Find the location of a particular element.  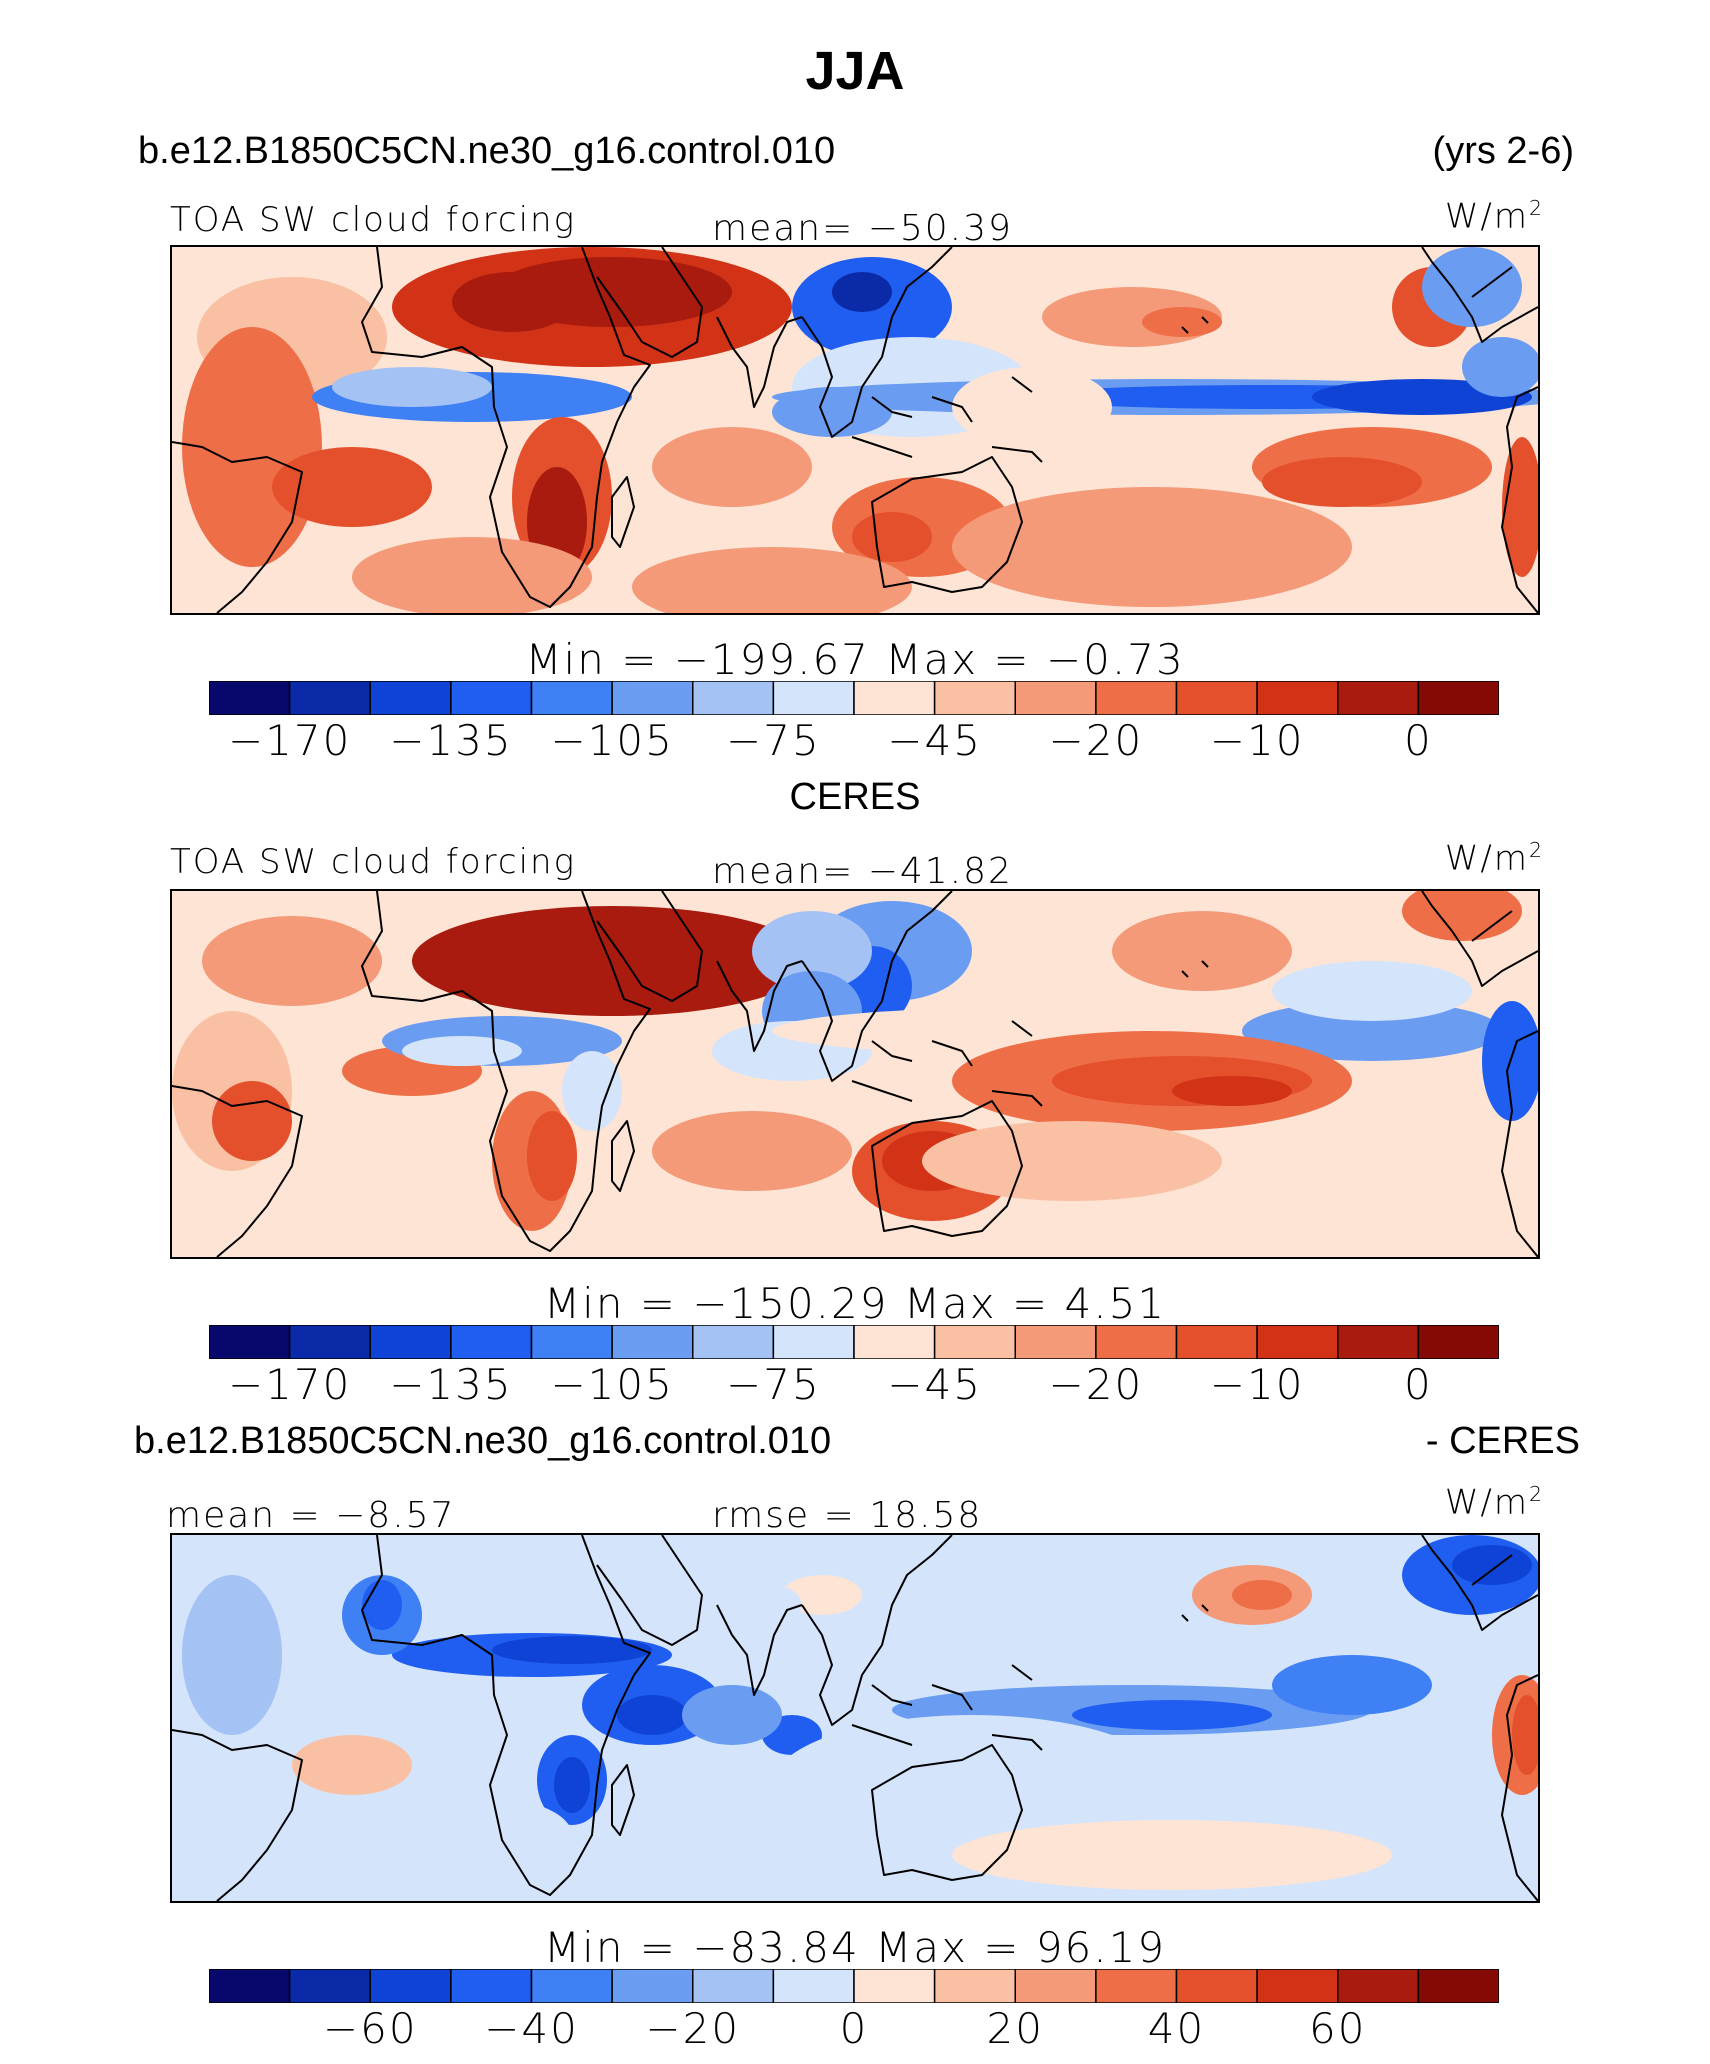

colorbar-tick-label: 0 is located at coordinates (1418, 740).